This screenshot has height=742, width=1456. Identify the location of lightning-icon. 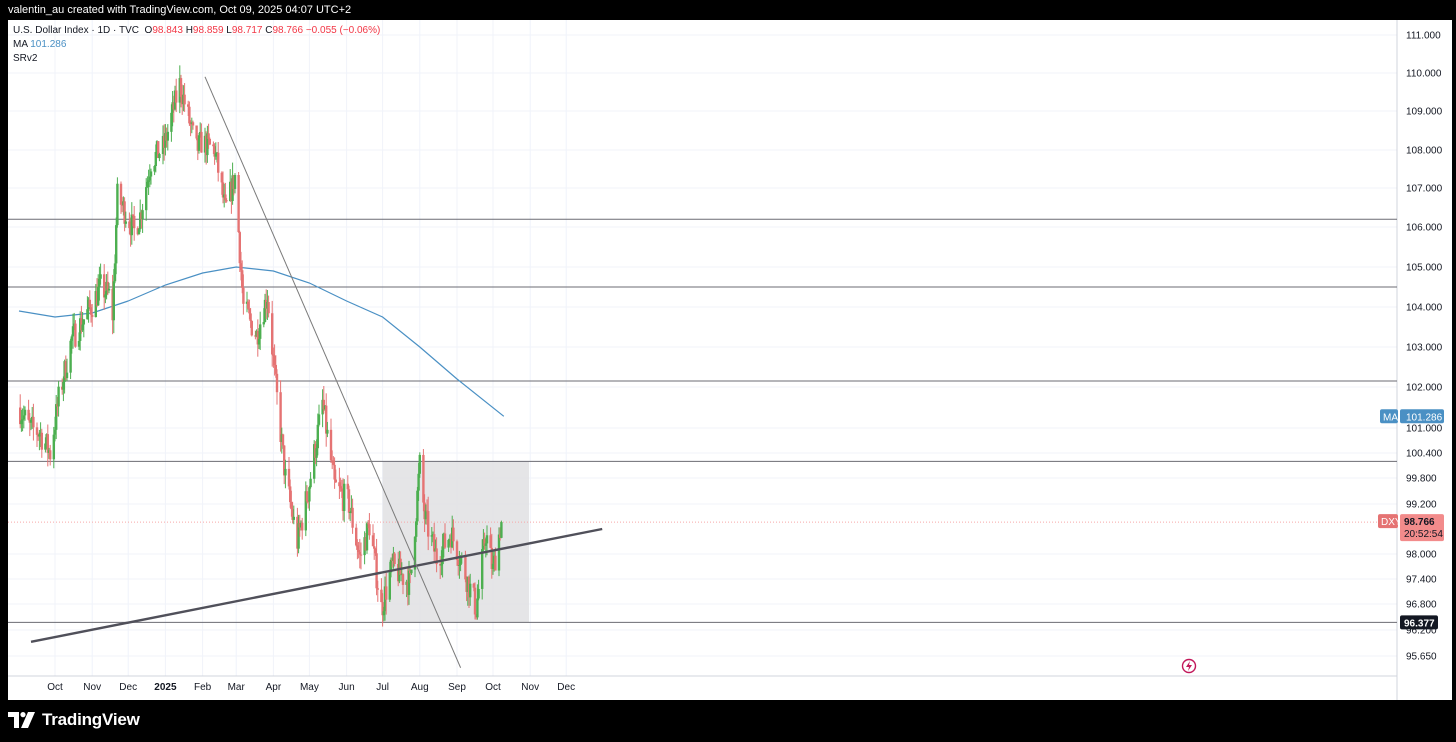
(1189, 666).